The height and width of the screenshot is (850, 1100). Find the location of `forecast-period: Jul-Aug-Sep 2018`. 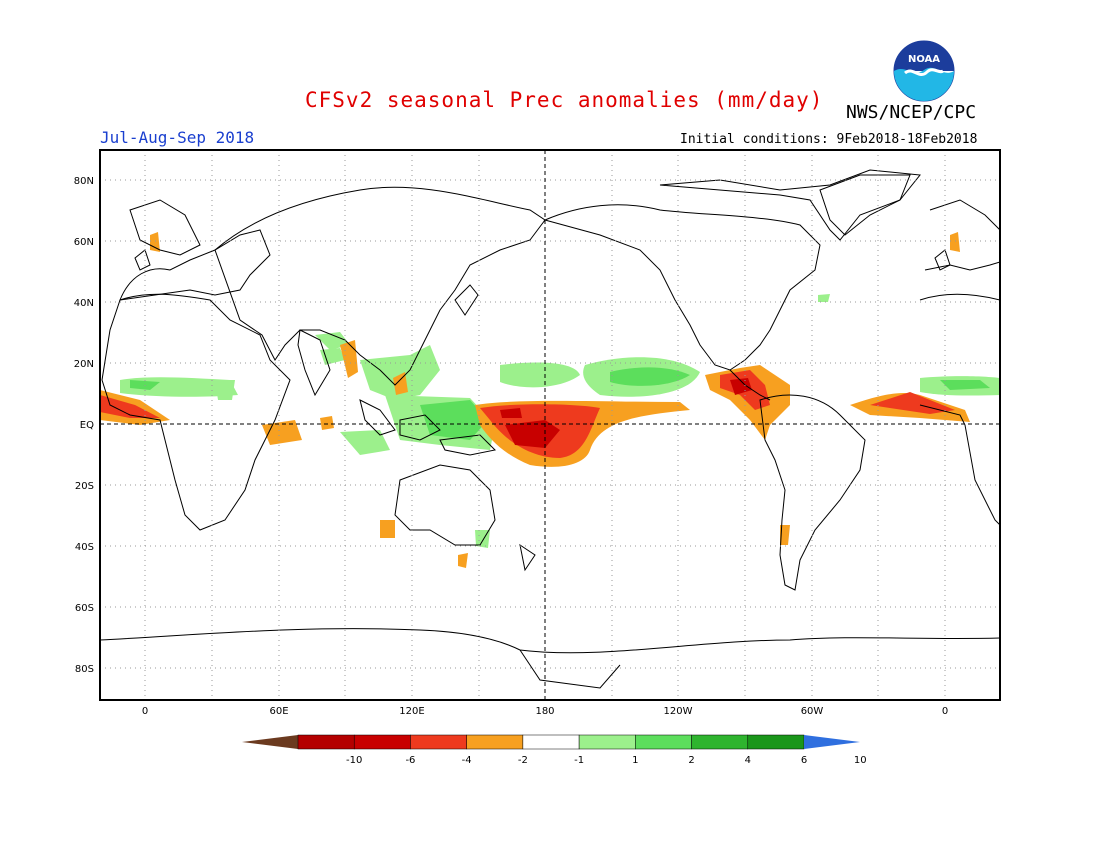

forecast-period: Jul-Aug-Sep 2018 is located at coordinates (177, 137).